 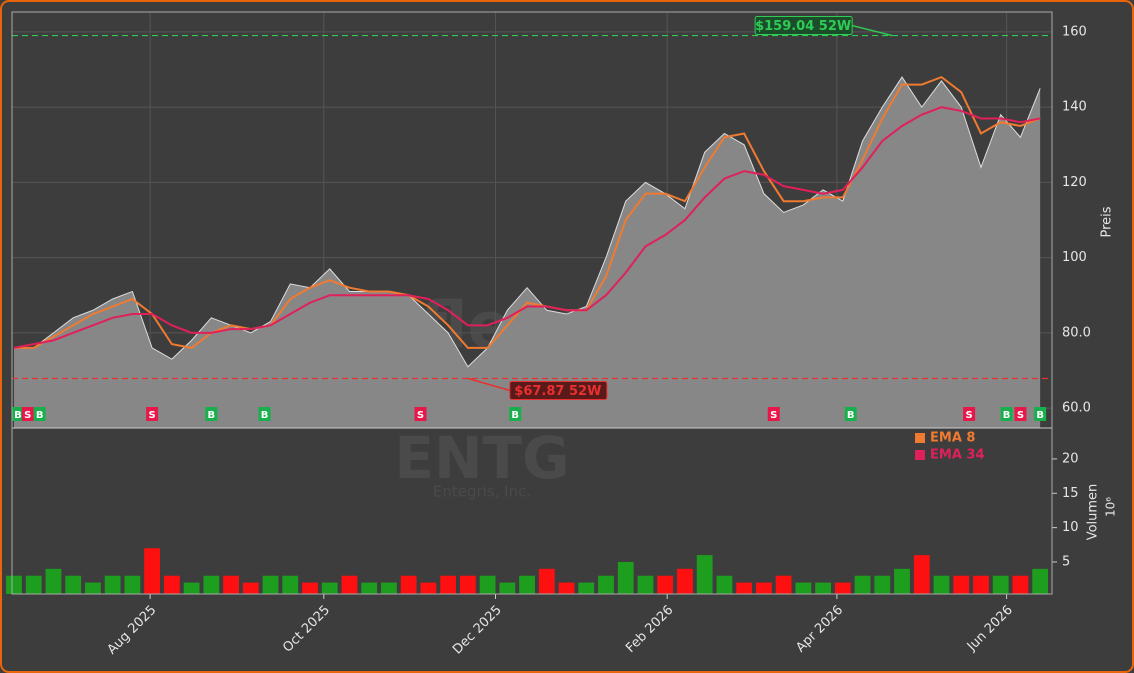 I want to click on y-tick-label: 160, so click(x=1074, y=31).